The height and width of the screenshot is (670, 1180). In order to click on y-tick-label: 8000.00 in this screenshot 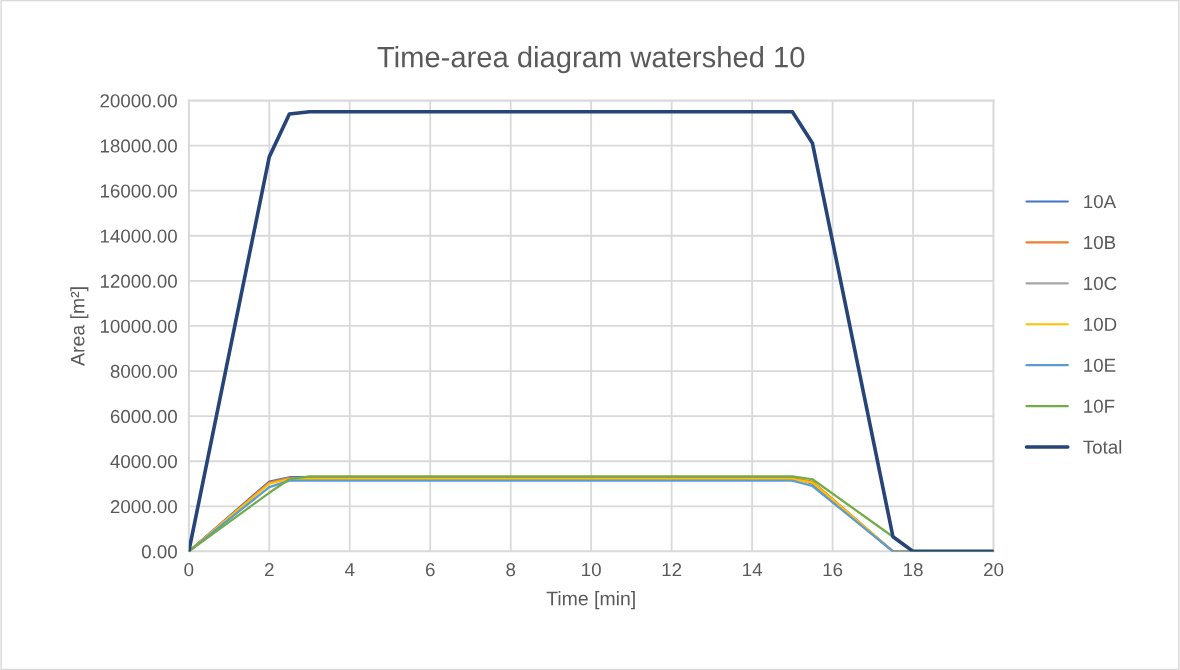, I will do `click(143, 371)`.